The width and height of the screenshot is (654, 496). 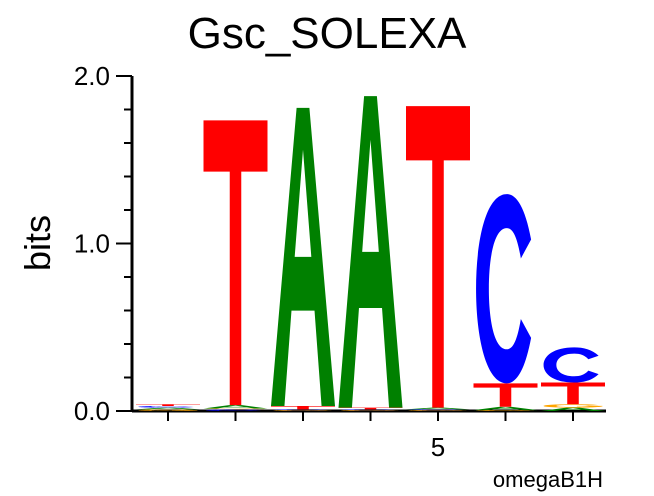 I want to click on y-axis: 0.0 1.0 2.0, so click(x=104, y=243).